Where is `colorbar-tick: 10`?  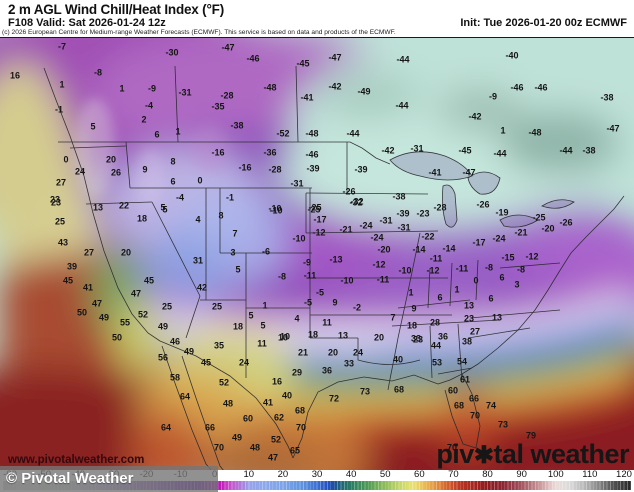
colorbar-tick: 10 is located at coordinates (249, 474).